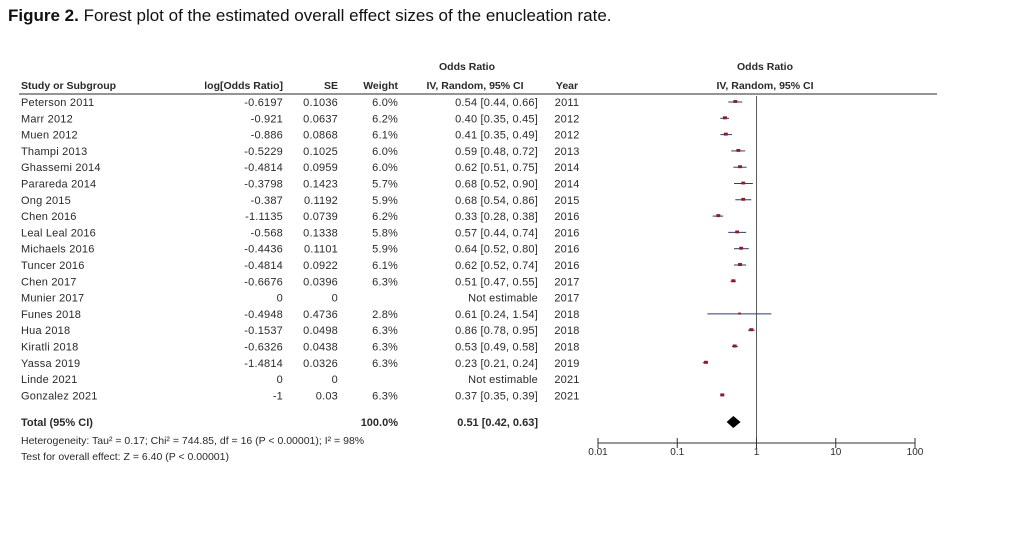  What do you see at coordinates (496, 266) in the screenshot?
I see `study-ci: 0.62 [0.52, 0.74]` at bounding box center [496, 266].